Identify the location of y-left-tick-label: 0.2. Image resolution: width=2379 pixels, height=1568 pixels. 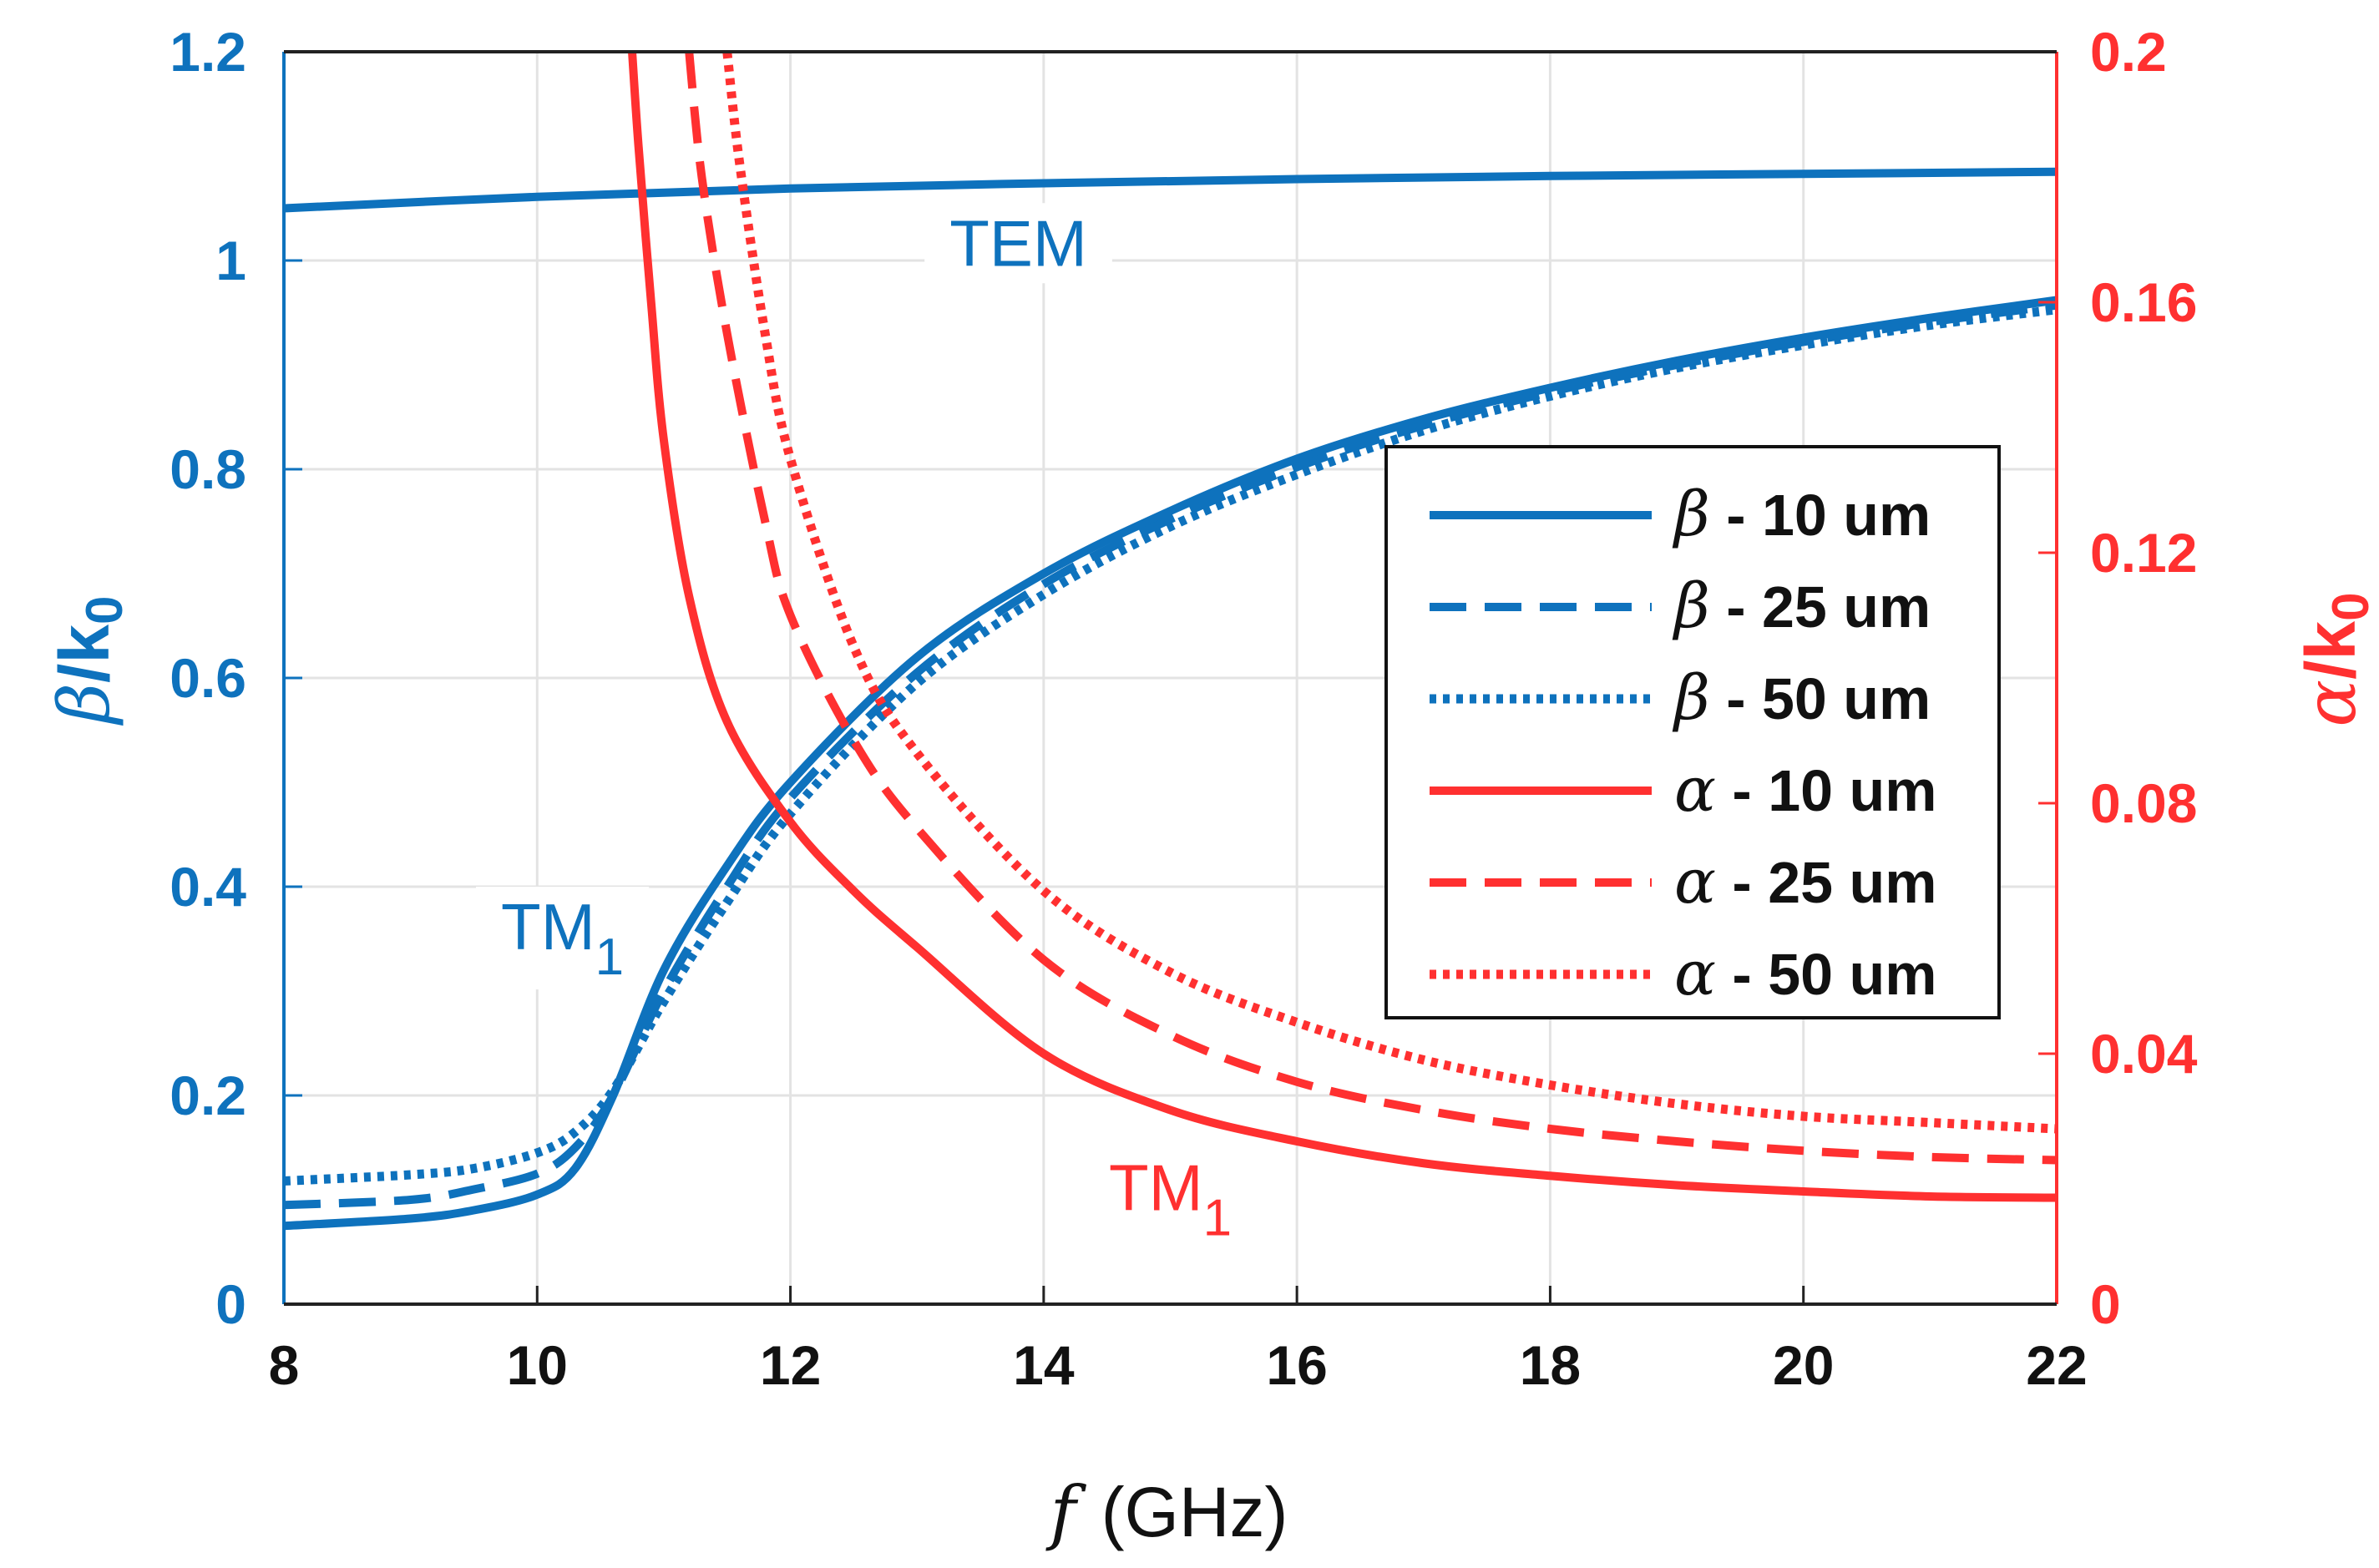
(208, 1095).